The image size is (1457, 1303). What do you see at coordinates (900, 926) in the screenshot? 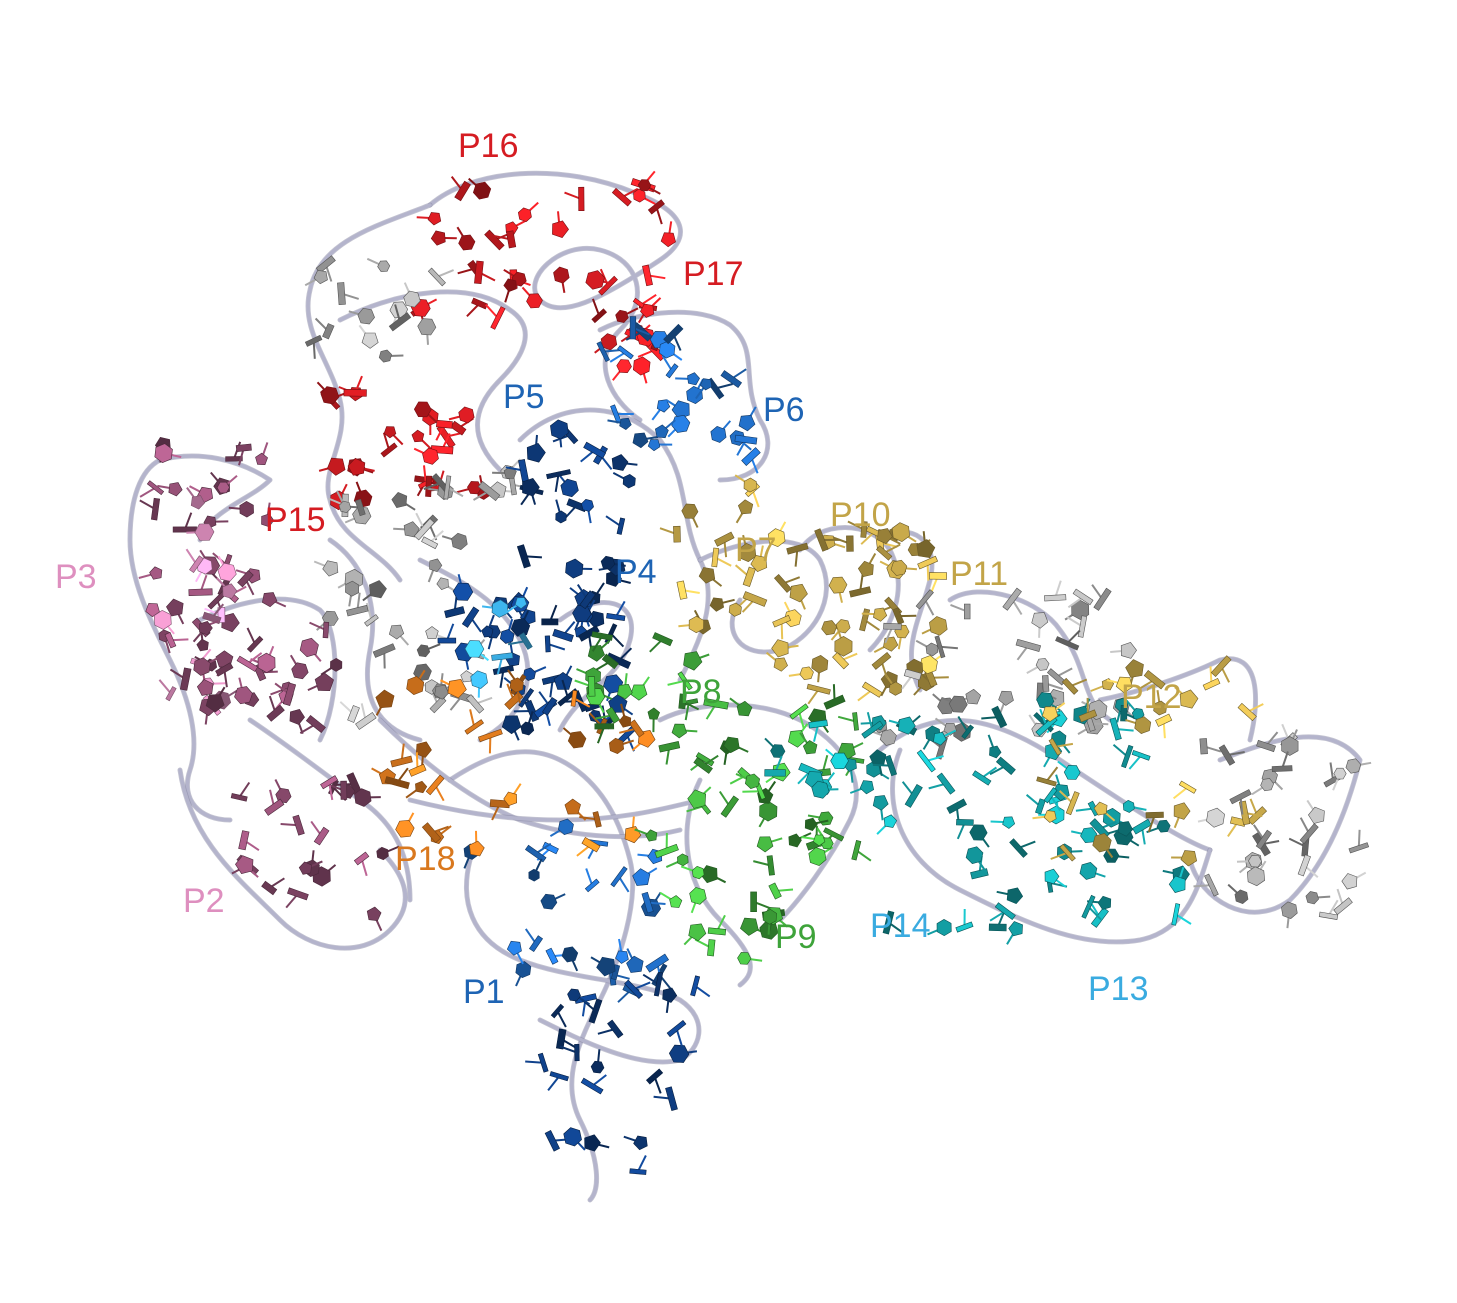
I see `label-P14: P14` at bounding box center [900, 926].